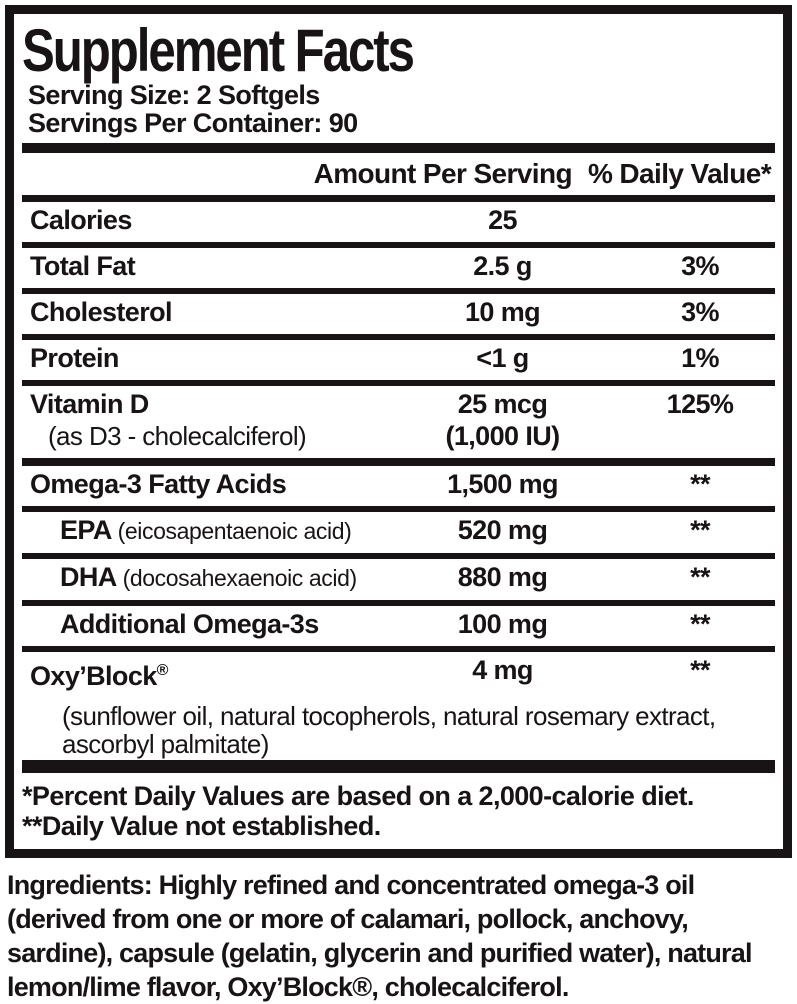 The height and width of the screenshot is (1004, 797). What do you see at coordinates (443, 173) in the screenshot?
I see `amount-per-serving-header: Amount Per Serving` at bounding box center [443, 173].